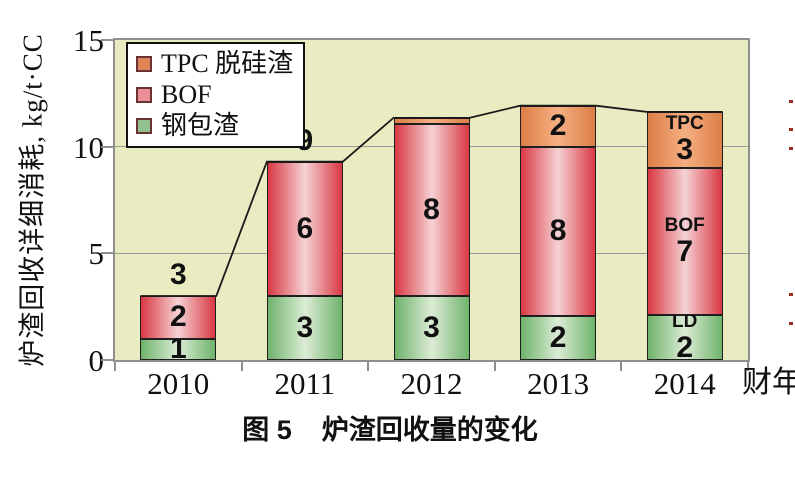 Image resolution: width=795 pixels, height=479 pixels. What do you see at coordinates (96, 360) in the screenshot?
I see `y-tick-label-0: 0` at bounding box center [96, 360].